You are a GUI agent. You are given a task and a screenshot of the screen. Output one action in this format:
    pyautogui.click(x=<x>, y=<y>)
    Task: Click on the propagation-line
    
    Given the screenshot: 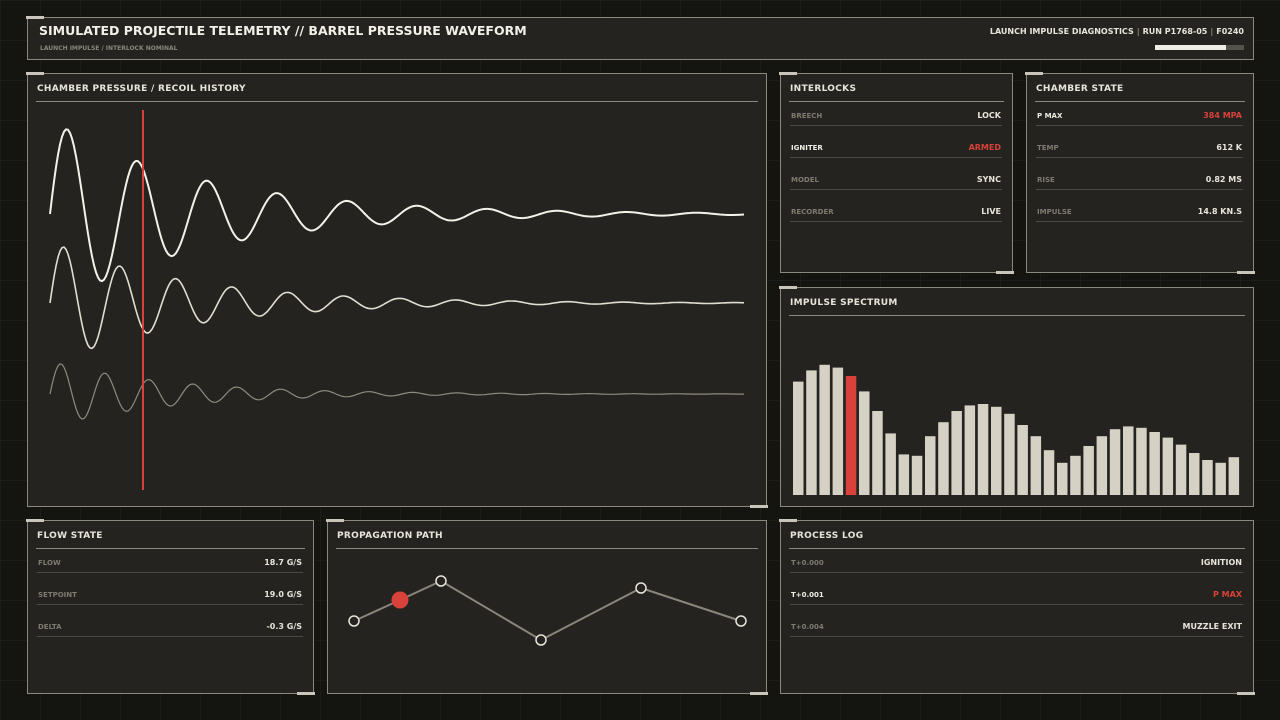 What is the action you would take?
    pyautogui.click(x=547, y=610)
    